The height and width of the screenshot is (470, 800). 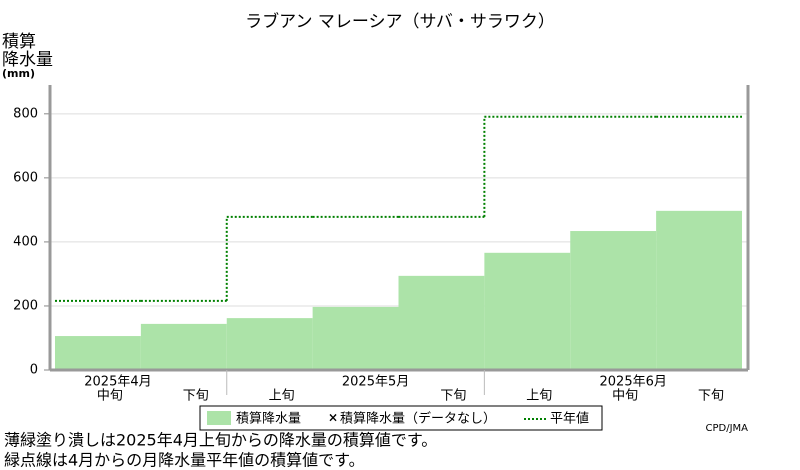 I want to click on legend-swatch, so click(x=219, y=418).